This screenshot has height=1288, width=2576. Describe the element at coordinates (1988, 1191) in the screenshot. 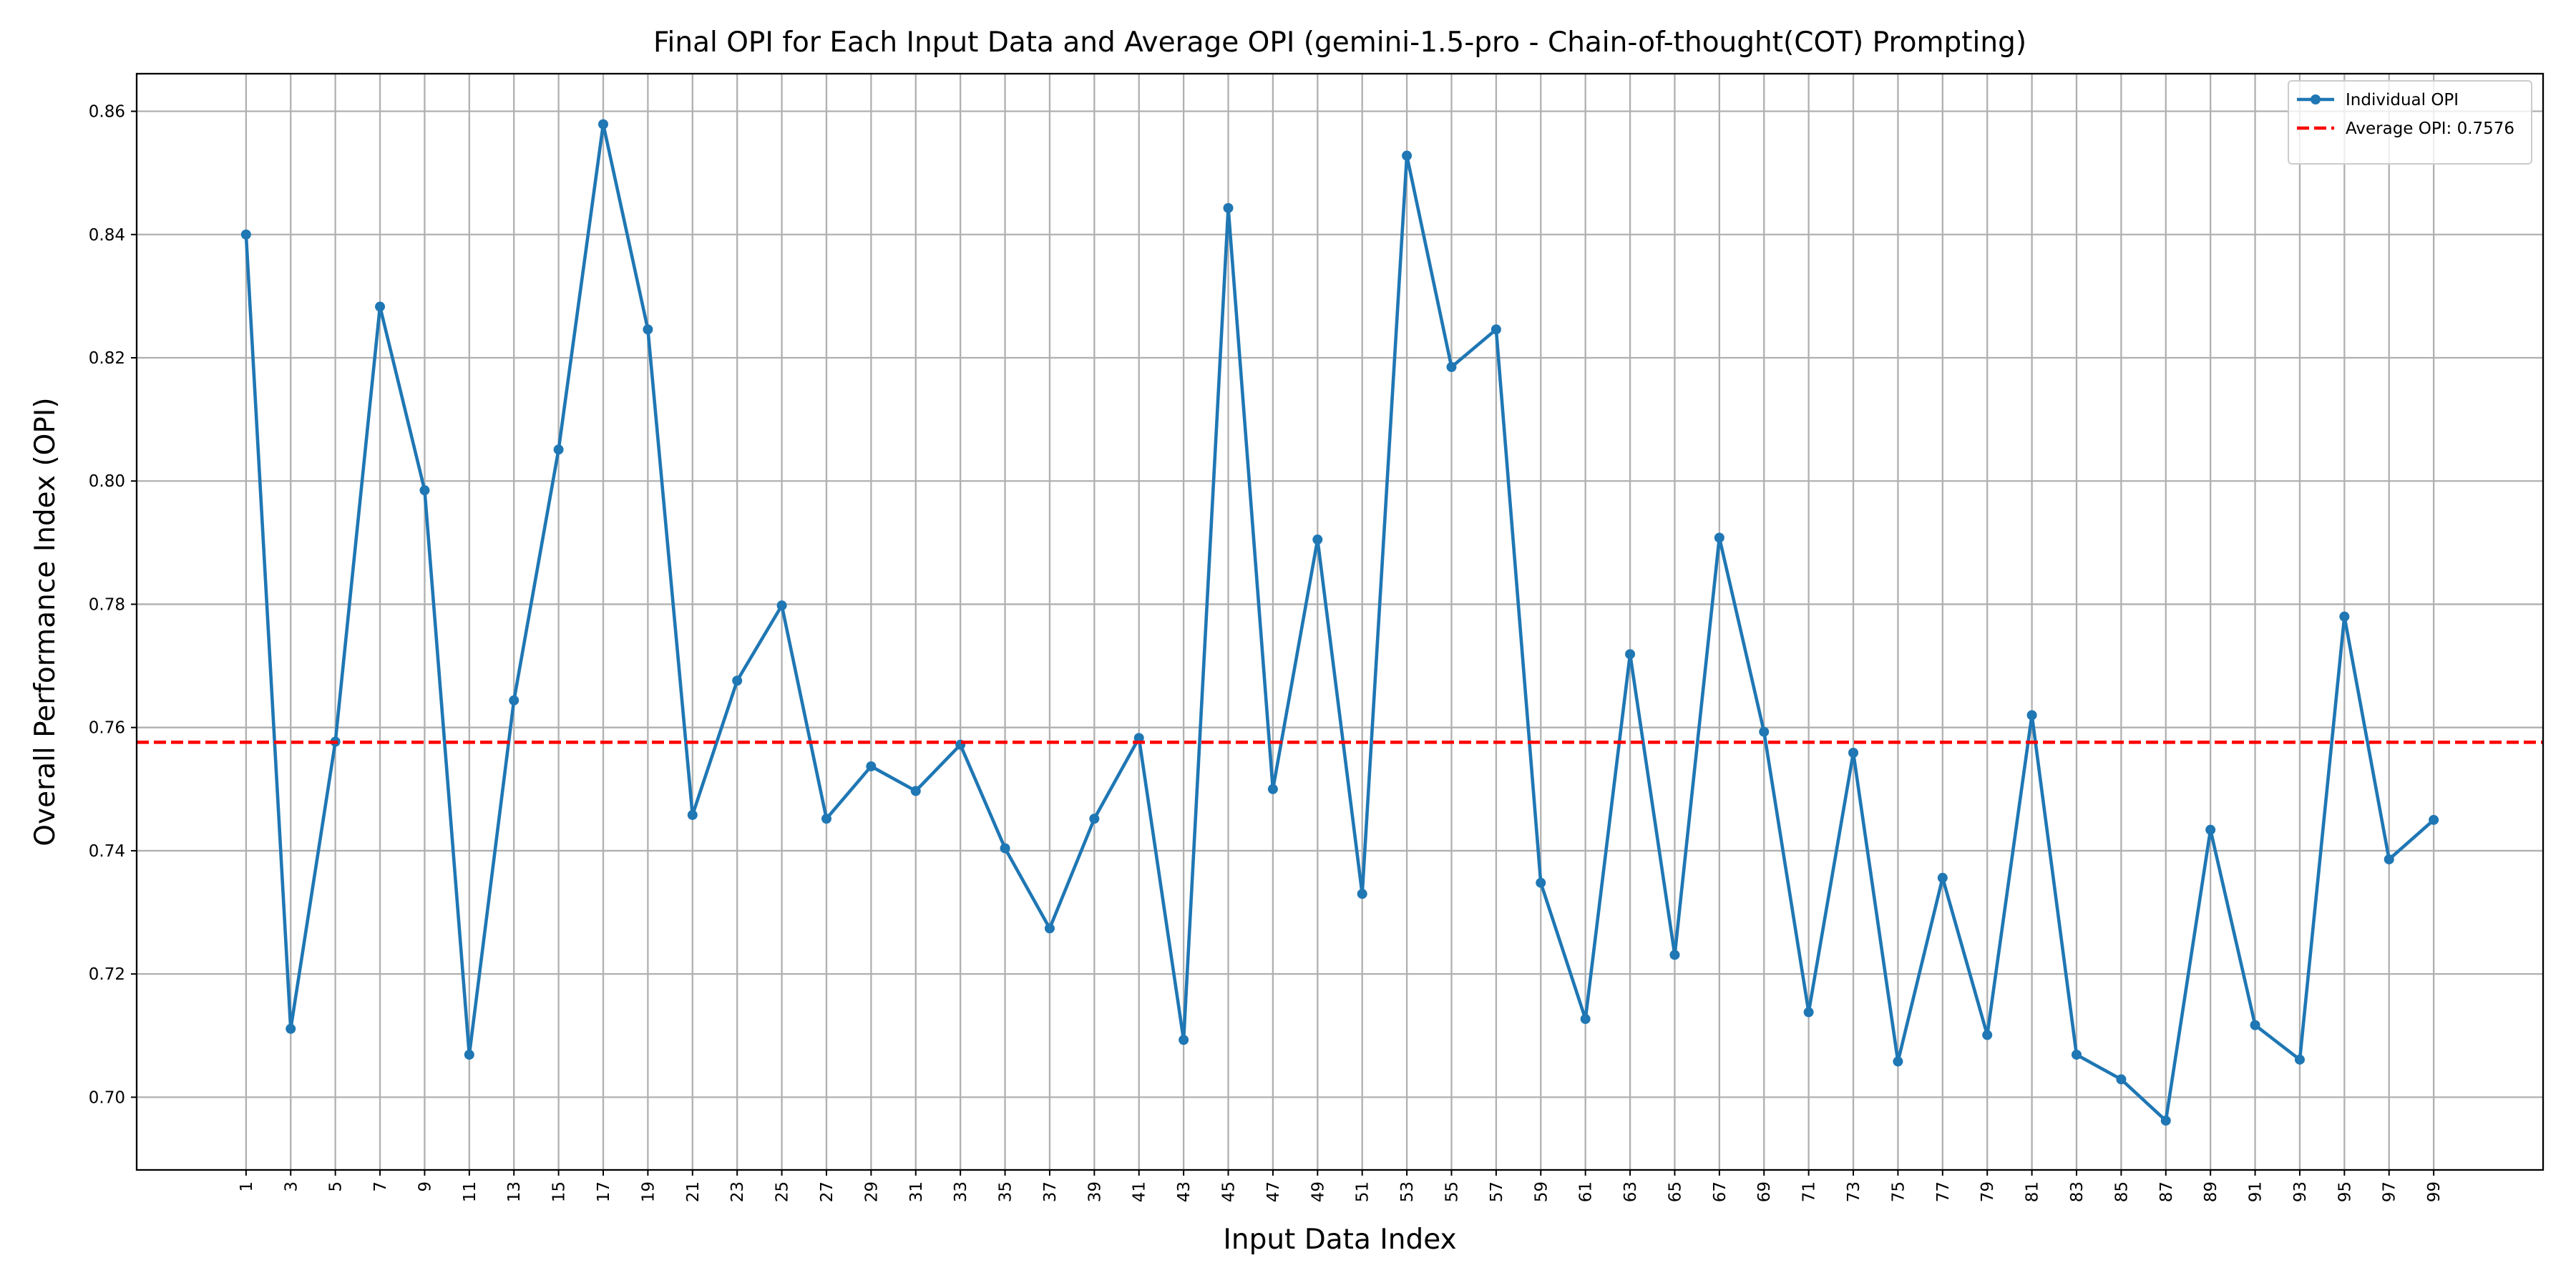

I see `x-tick-label: 79` at that location.